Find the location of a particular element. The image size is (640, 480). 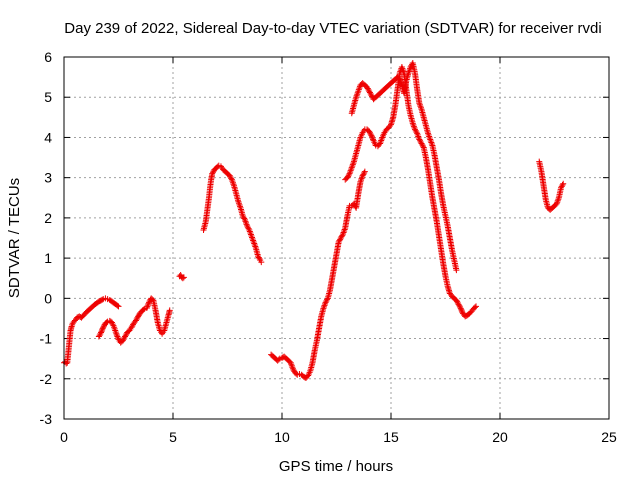

x-tick-label: 5 is located at coordinates (173, 437).